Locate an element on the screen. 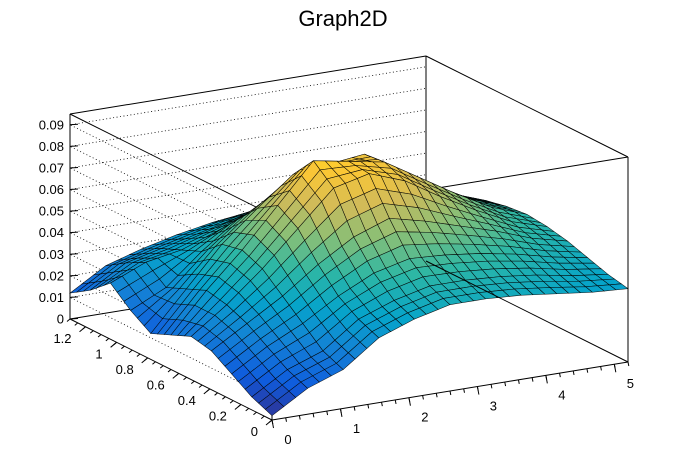  y-tick-label: 0 is located at coordinates (254, 431).